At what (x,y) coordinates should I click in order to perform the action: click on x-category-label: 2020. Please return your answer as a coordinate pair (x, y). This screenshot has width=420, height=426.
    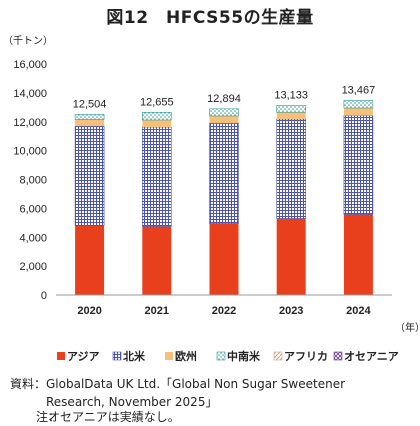
    Looking at the image, I should click on (89, 311).